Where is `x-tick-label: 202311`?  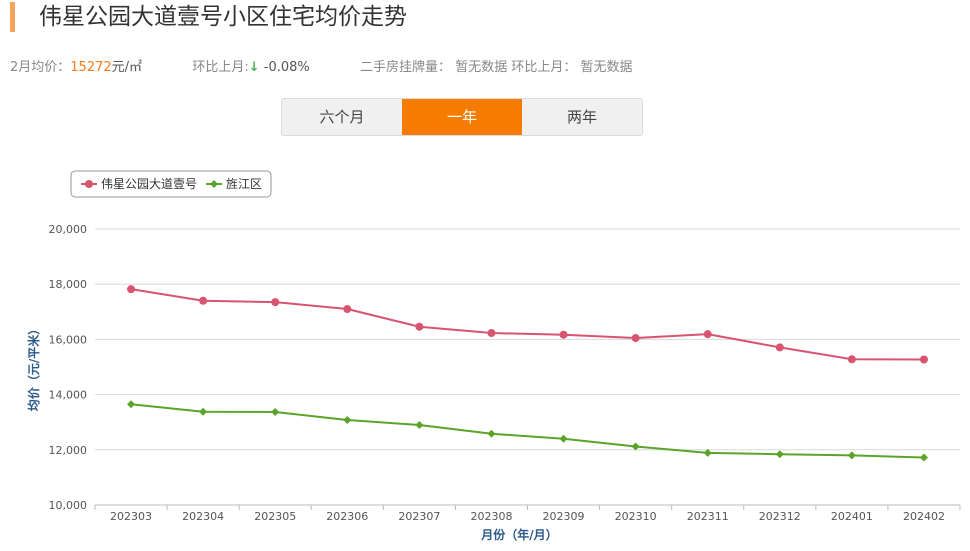 x-tick-label: 202311 is located at coordinates (708, 516).